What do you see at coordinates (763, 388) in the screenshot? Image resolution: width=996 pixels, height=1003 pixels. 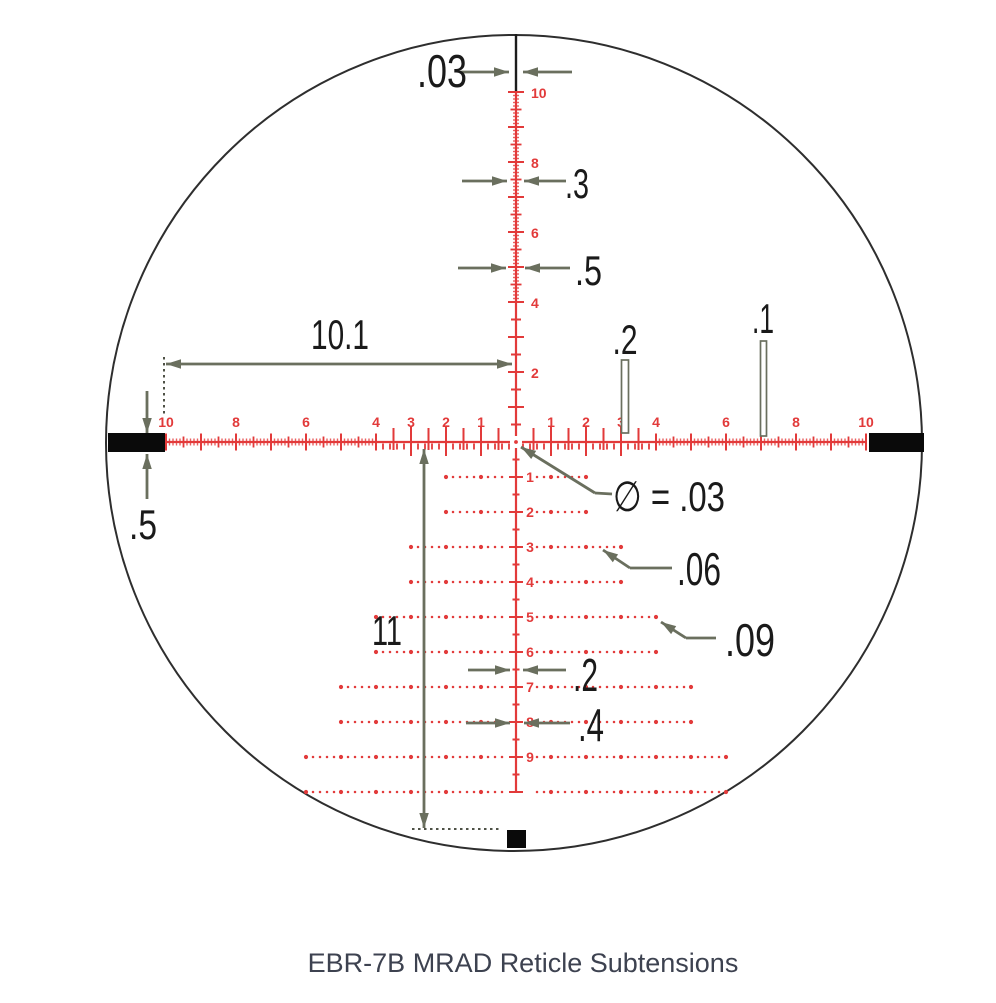 I see `windage-bar-7mil` at bounding box center [763, 388].